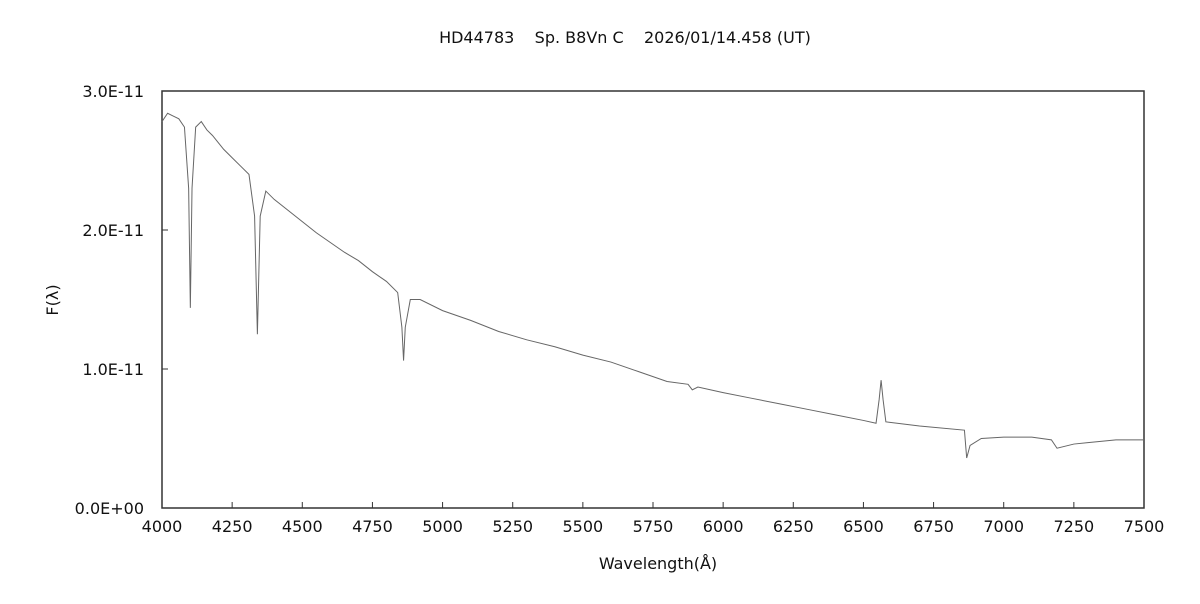 This screenshot has height=604, width=1200. I want to click on y-tick-label: 3.0E-11, so click(113, 91).